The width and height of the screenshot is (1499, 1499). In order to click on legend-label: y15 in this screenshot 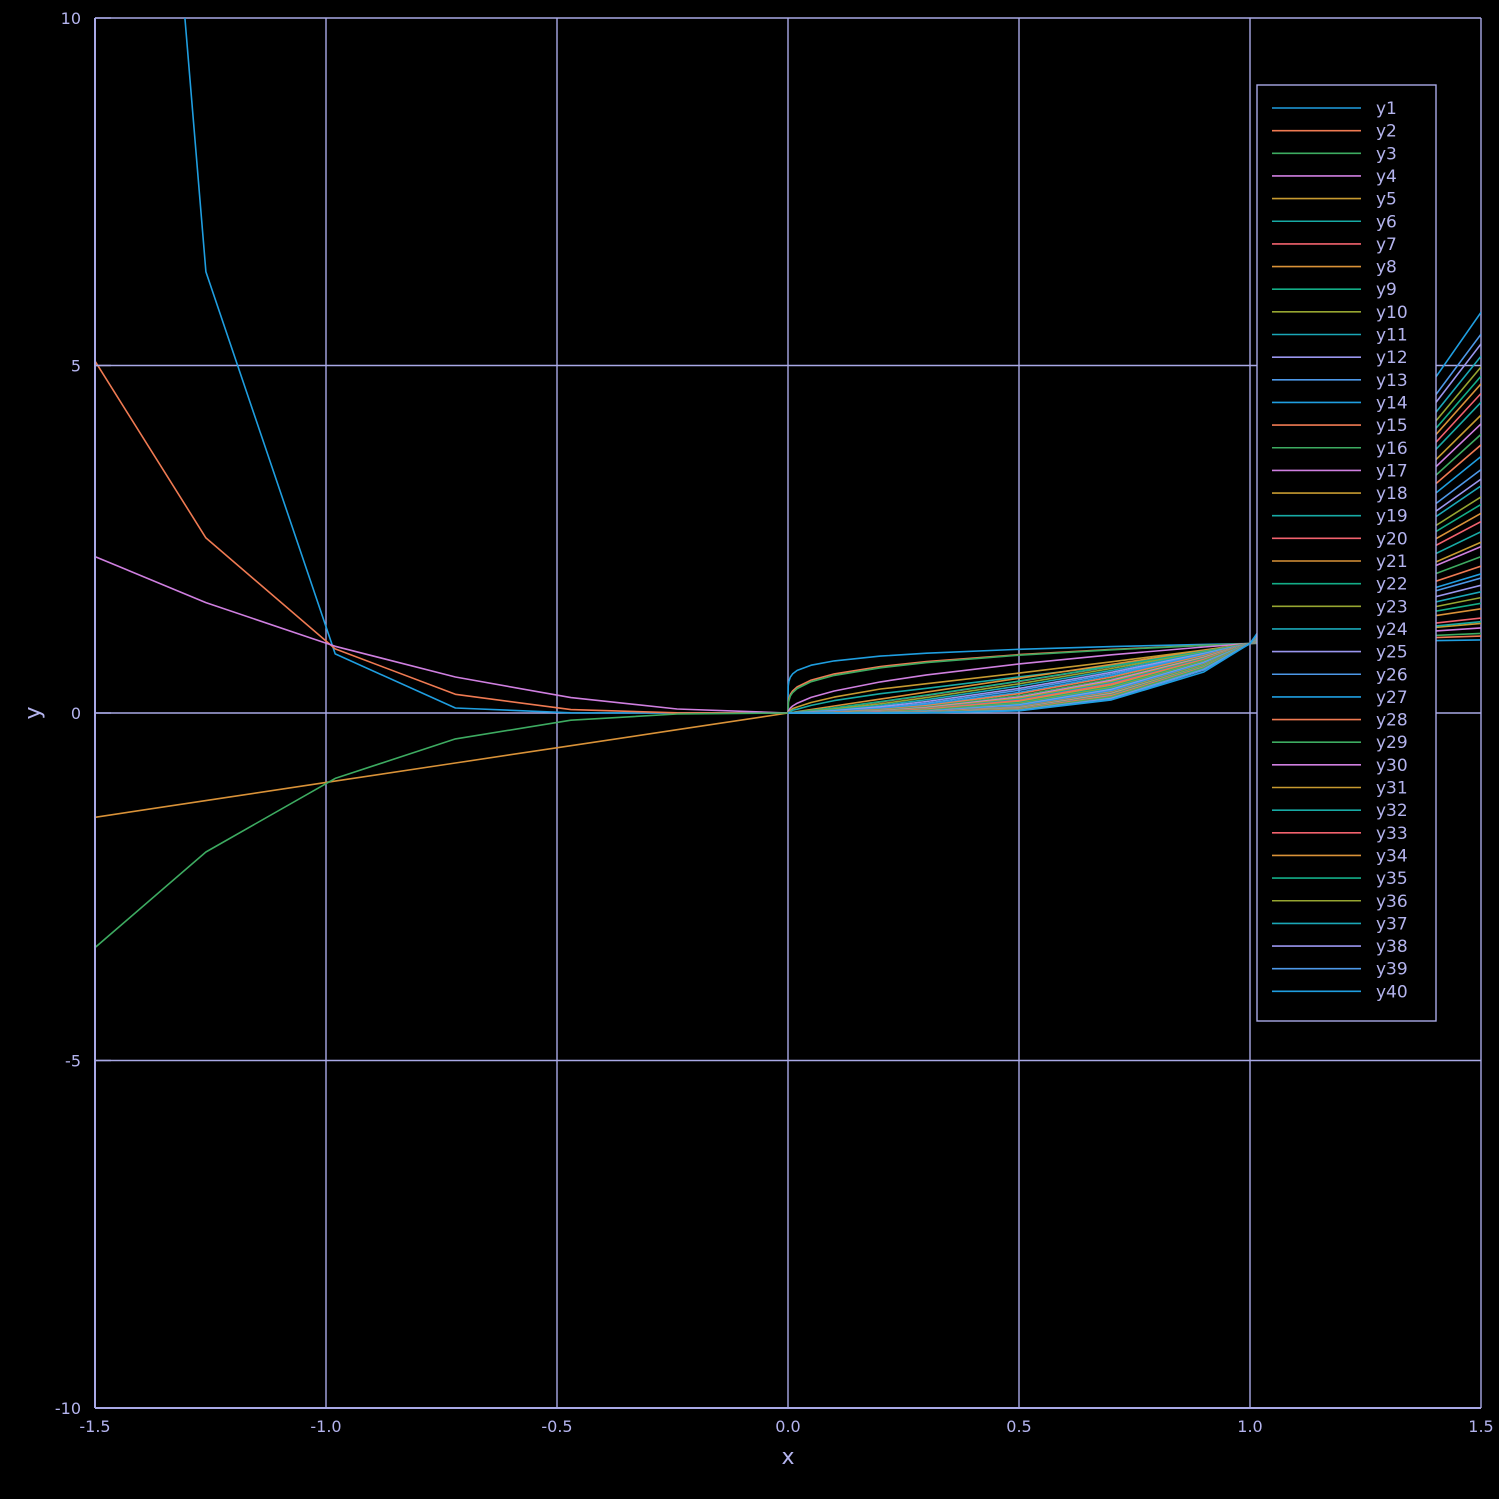, I will do `click(1392, 426)`.